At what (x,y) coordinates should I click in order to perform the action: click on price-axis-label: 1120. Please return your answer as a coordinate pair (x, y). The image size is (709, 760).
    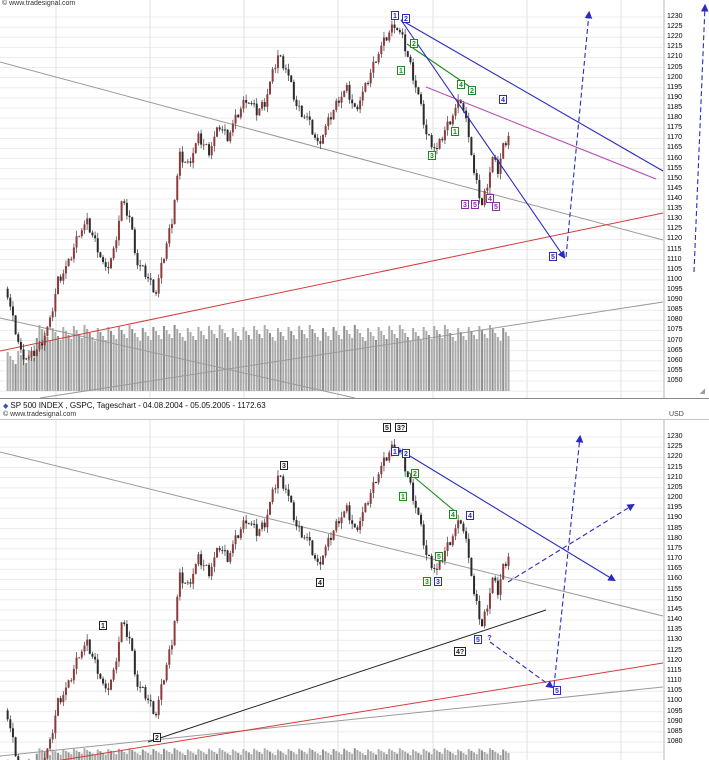
    Looking at the image, I should click on (675, 660).